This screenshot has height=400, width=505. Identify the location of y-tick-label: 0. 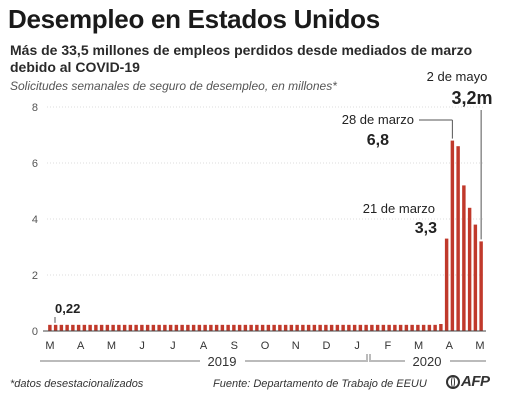
(35, 332).